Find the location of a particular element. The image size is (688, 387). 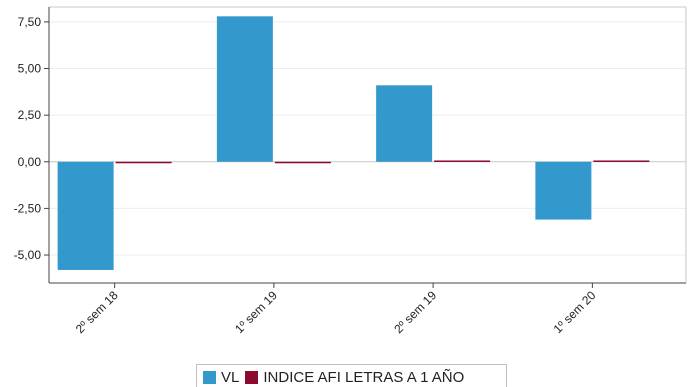

x-tick-label: 2º sem 18 is located at coordinates (97, 312).